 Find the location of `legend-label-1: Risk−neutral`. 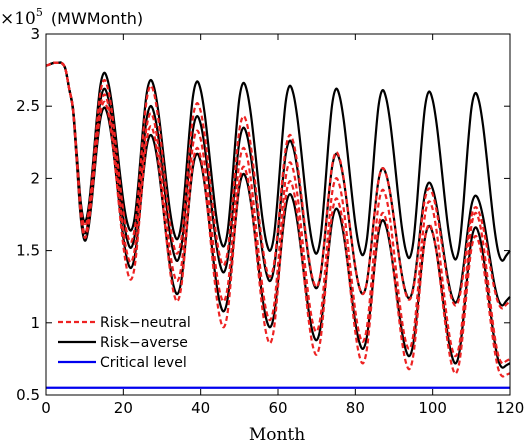

legend-label-1: Risk−neutral is located at coordinates (145, 323).